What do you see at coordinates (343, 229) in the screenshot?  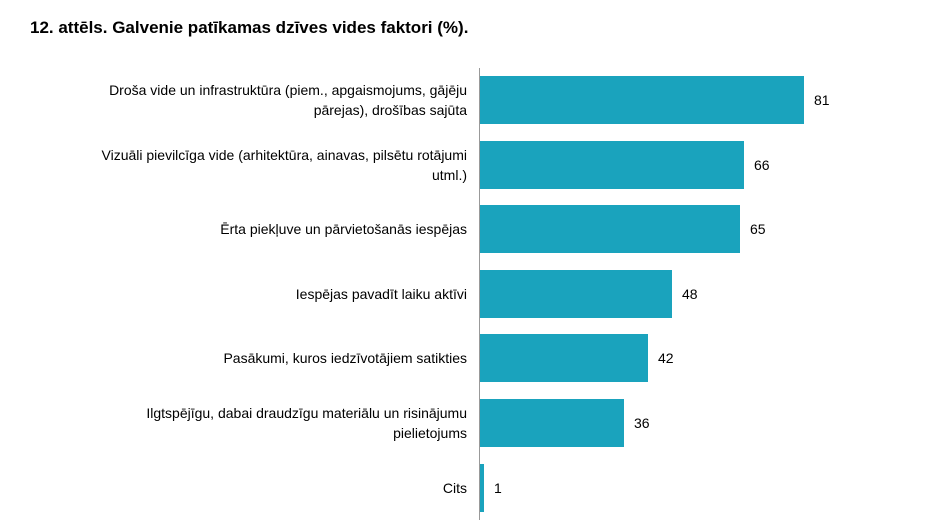 I see `category-label: Ērta piekļuve un pārvietošanās iespējas` at bounding box center [343, 229].